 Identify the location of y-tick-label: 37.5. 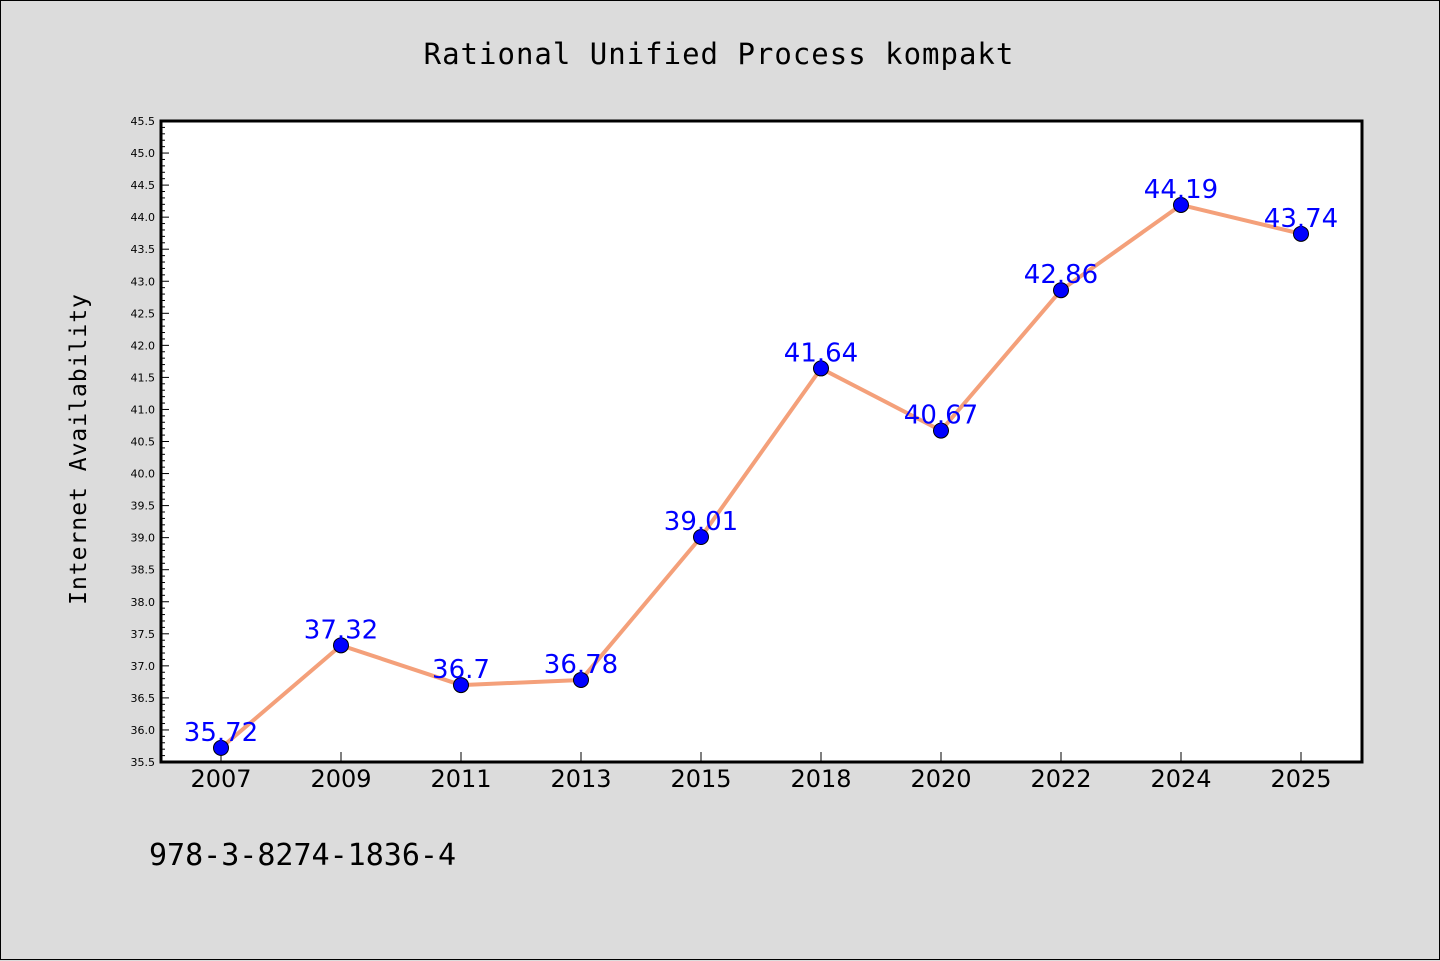
(143, 634).